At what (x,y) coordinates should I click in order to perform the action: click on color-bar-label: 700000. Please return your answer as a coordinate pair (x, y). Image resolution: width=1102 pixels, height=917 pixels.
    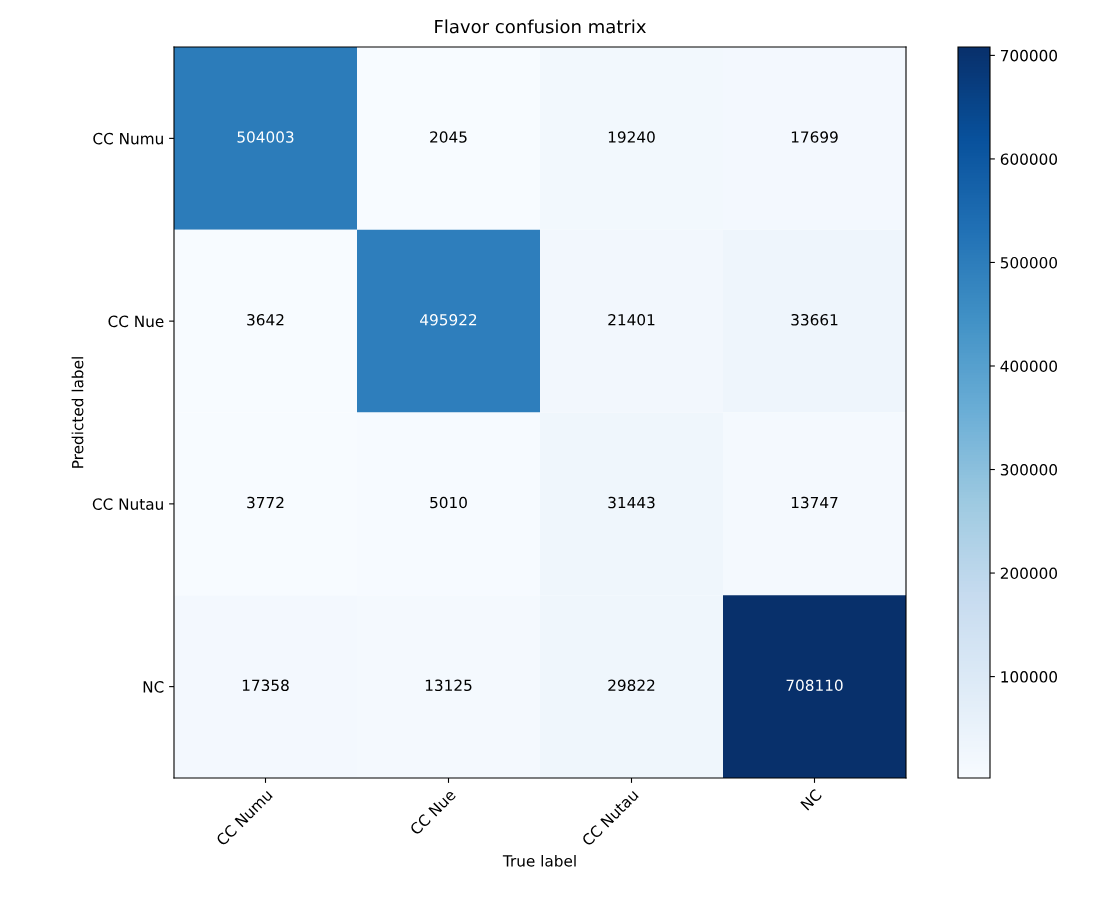
    Looking at the image, I should click on (1029, 55).